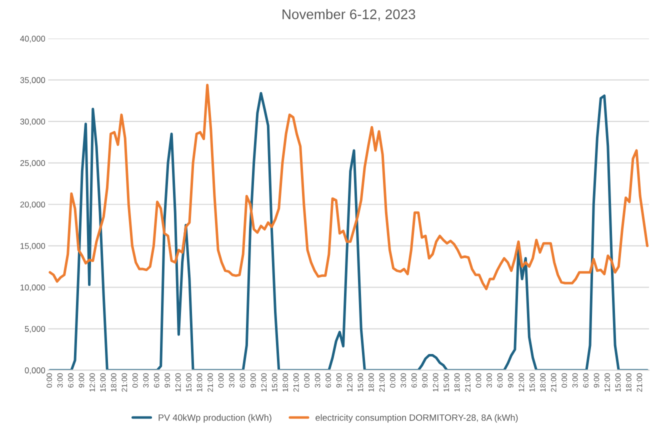 The width and height of the screenshot is (651, 428). I want to click on legend-label: PV 40kWp production (kWh), so click(215, 418).